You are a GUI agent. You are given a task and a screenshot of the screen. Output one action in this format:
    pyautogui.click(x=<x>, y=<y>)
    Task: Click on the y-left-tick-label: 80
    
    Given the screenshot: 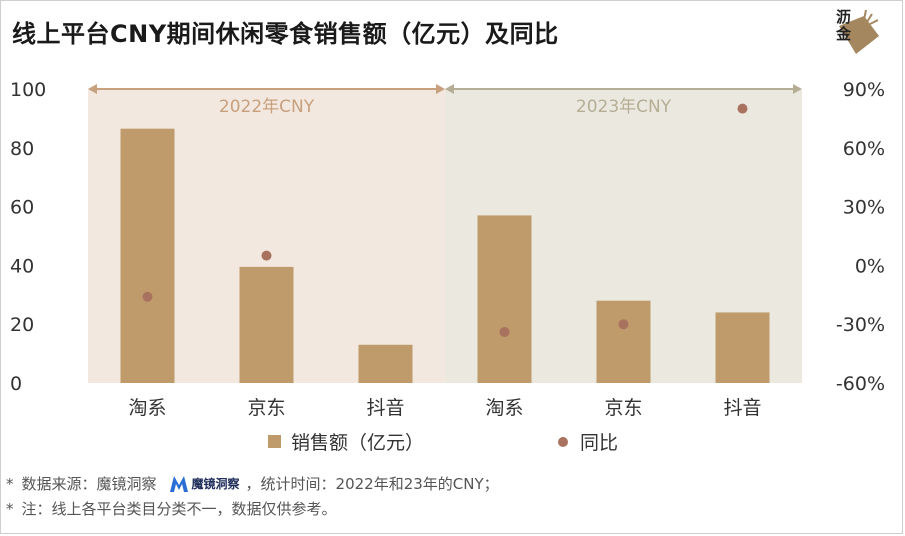 What is the action you would take?
    pyautogui.click(x=22, y=149)
    